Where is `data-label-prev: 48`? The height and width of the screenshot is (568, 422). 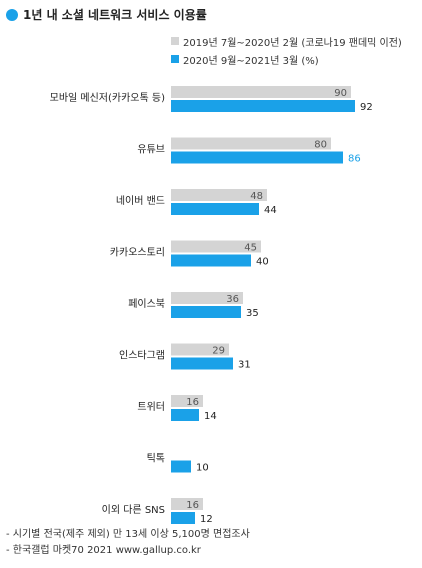
data-label-prev: 48 is located at coordinates (256, 196).